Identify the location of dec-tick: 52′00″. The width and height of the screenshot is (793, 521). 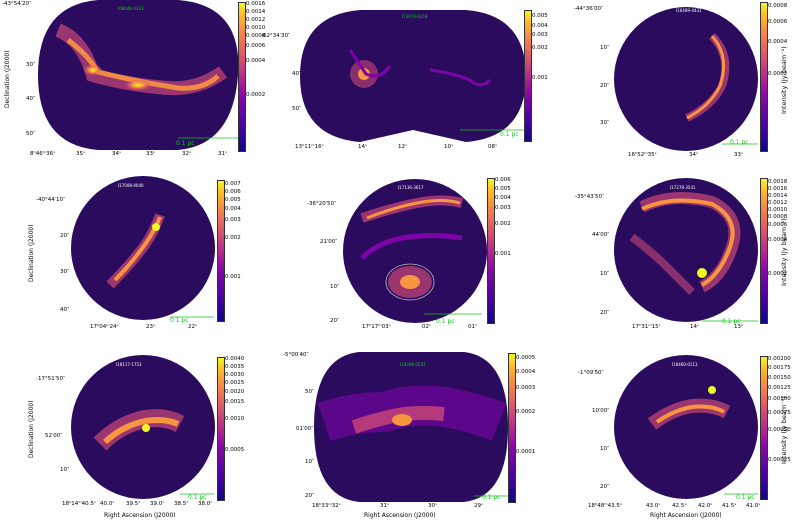
(54, 436).